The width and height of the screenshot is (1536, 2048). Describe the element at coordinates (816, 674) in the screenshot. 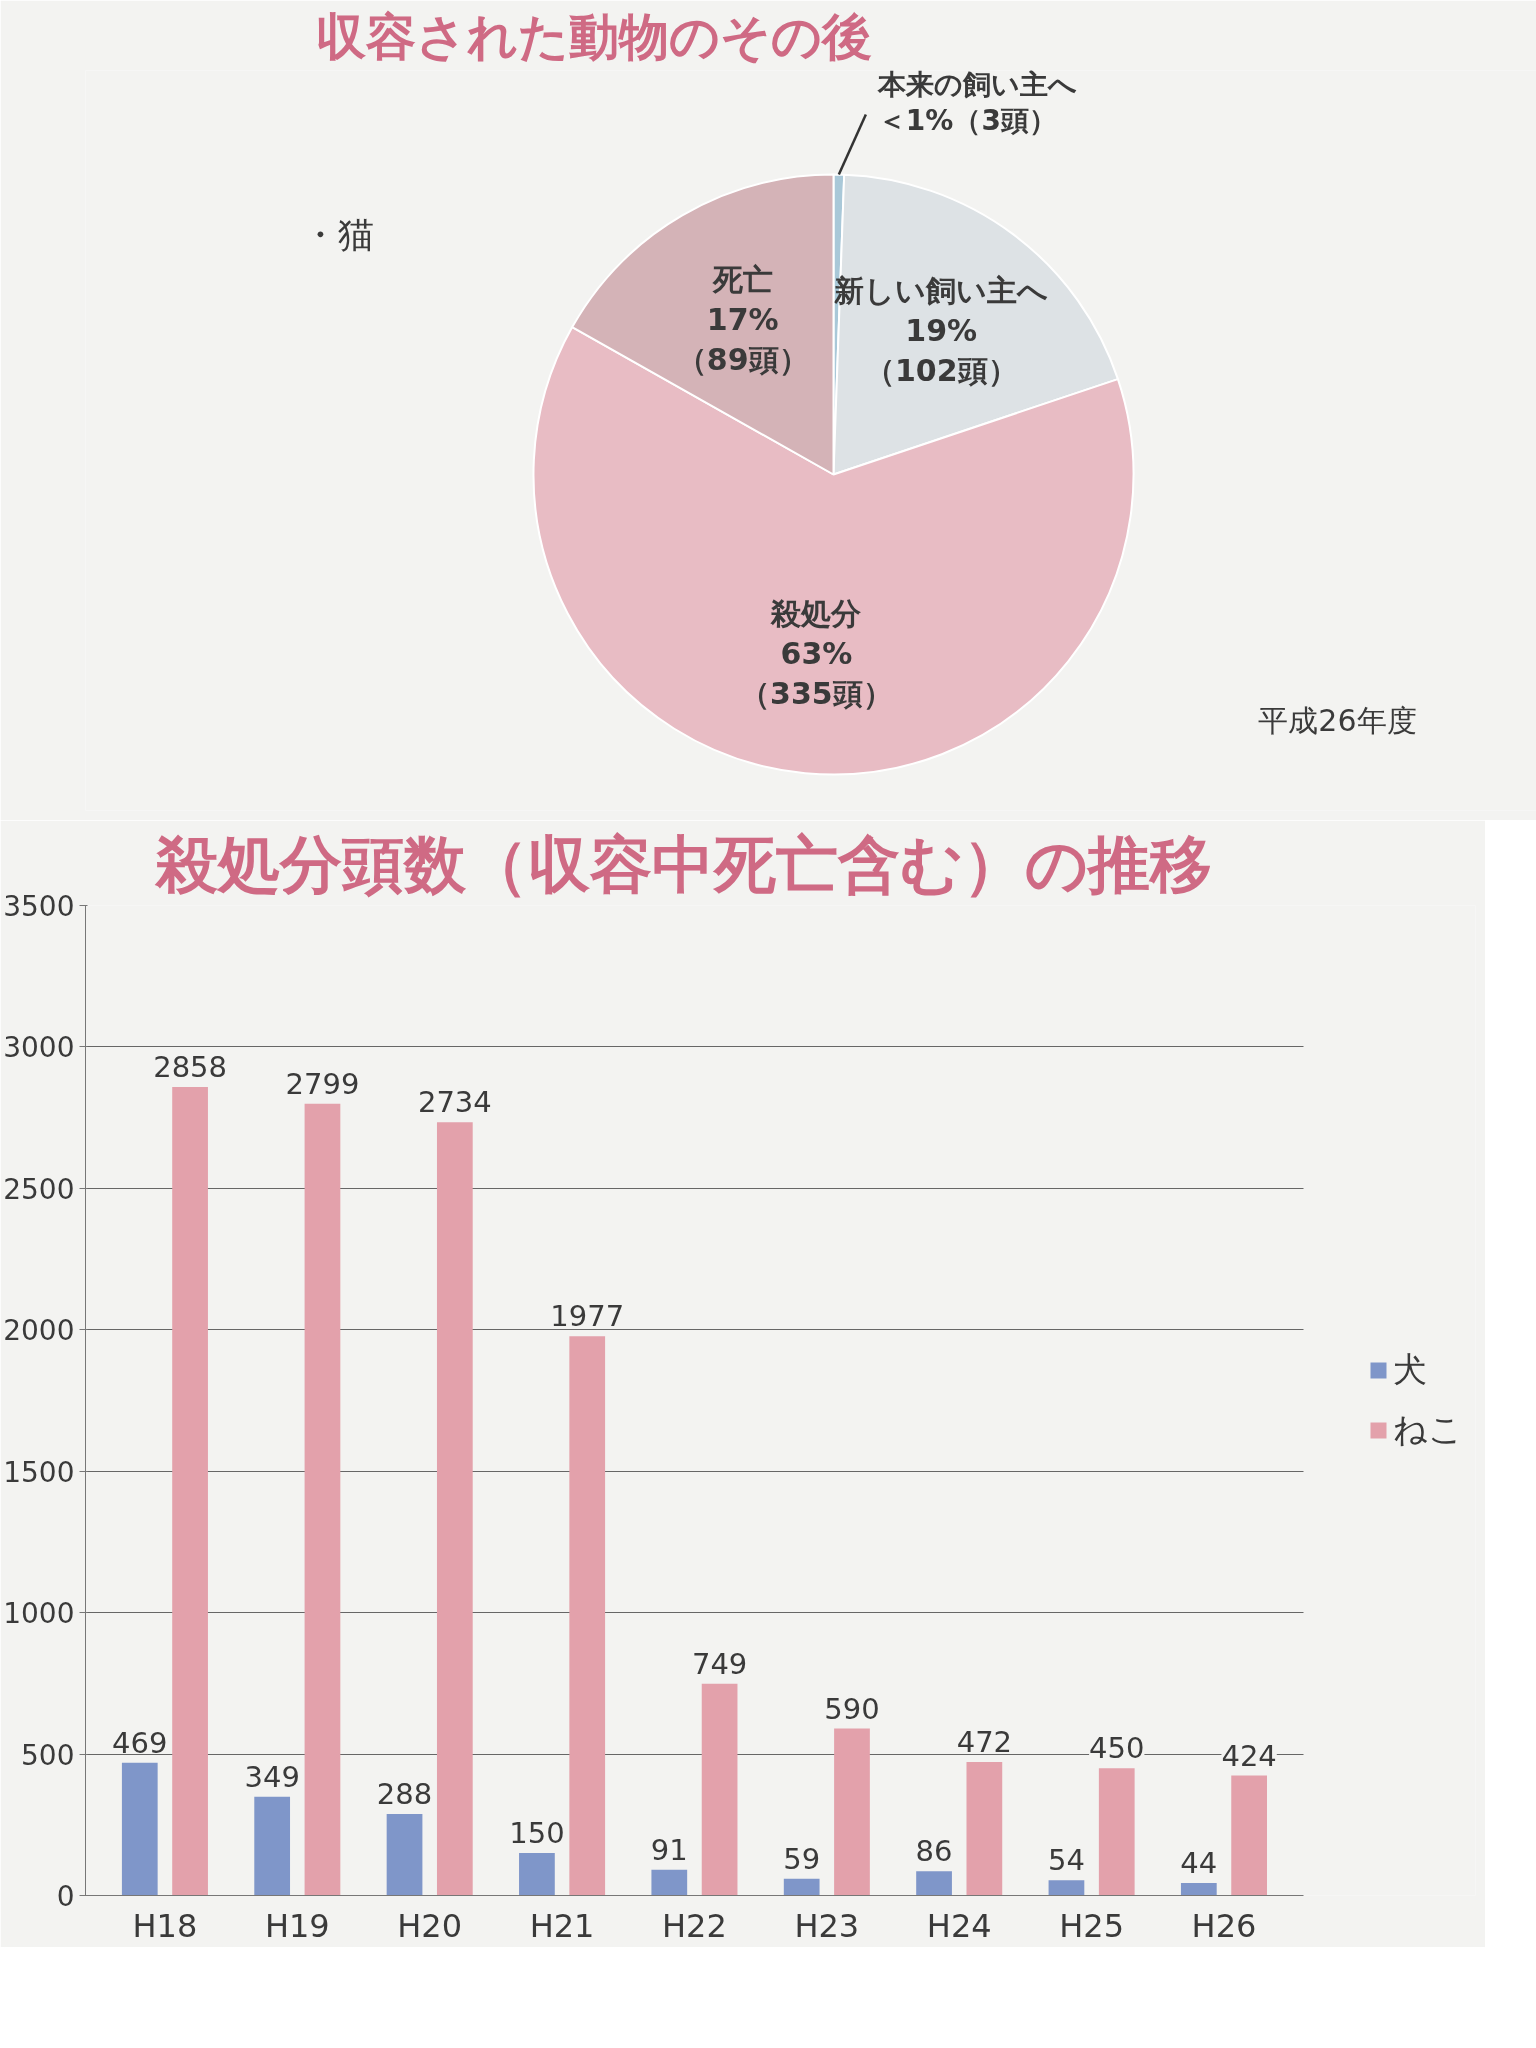

I see `data-label: 63% （335頭）` at that location.